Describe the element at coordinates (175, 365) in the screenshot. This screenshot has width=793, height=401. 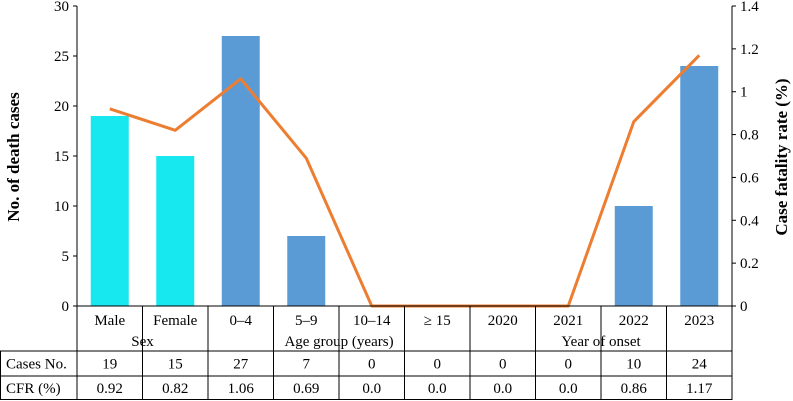
I see `table-cell: 15` at that location.